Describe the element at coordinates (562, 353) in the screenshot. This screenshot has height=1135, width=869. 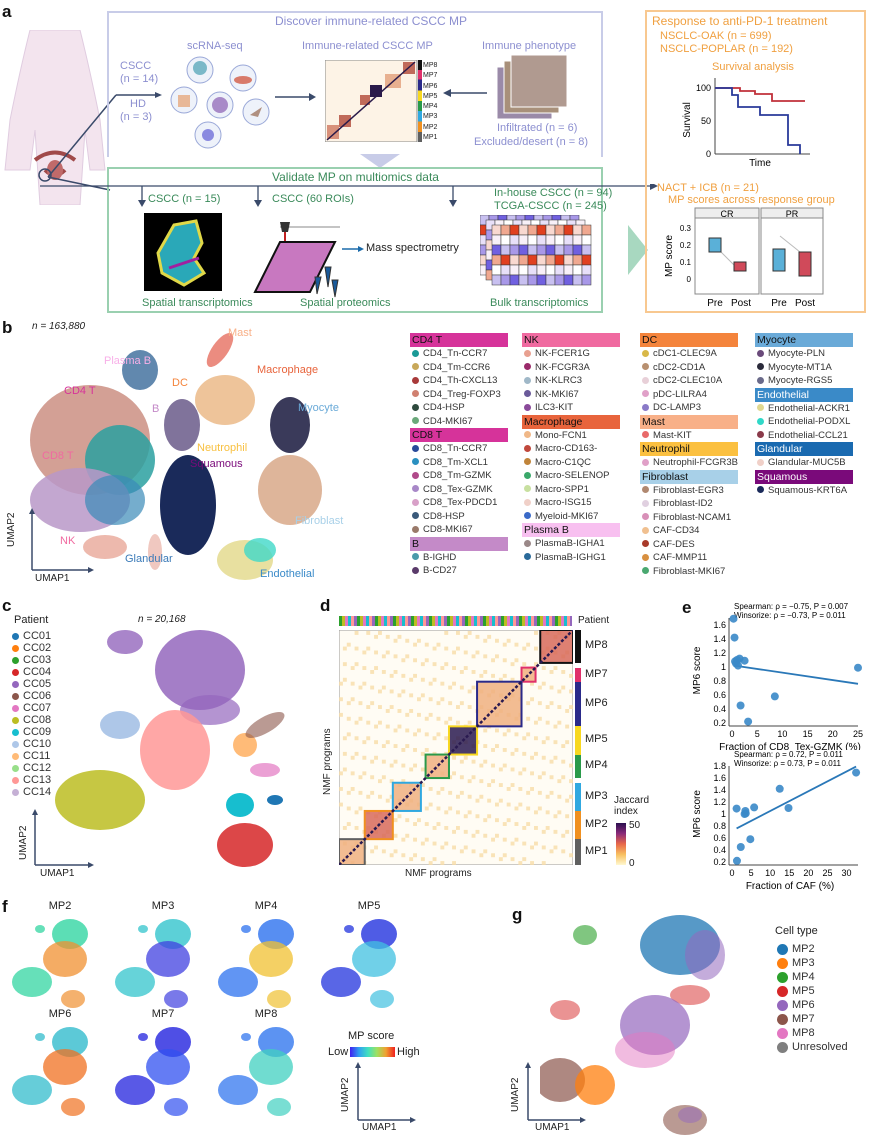
I see `legend-item-label: NK-FCER1G` at that location.